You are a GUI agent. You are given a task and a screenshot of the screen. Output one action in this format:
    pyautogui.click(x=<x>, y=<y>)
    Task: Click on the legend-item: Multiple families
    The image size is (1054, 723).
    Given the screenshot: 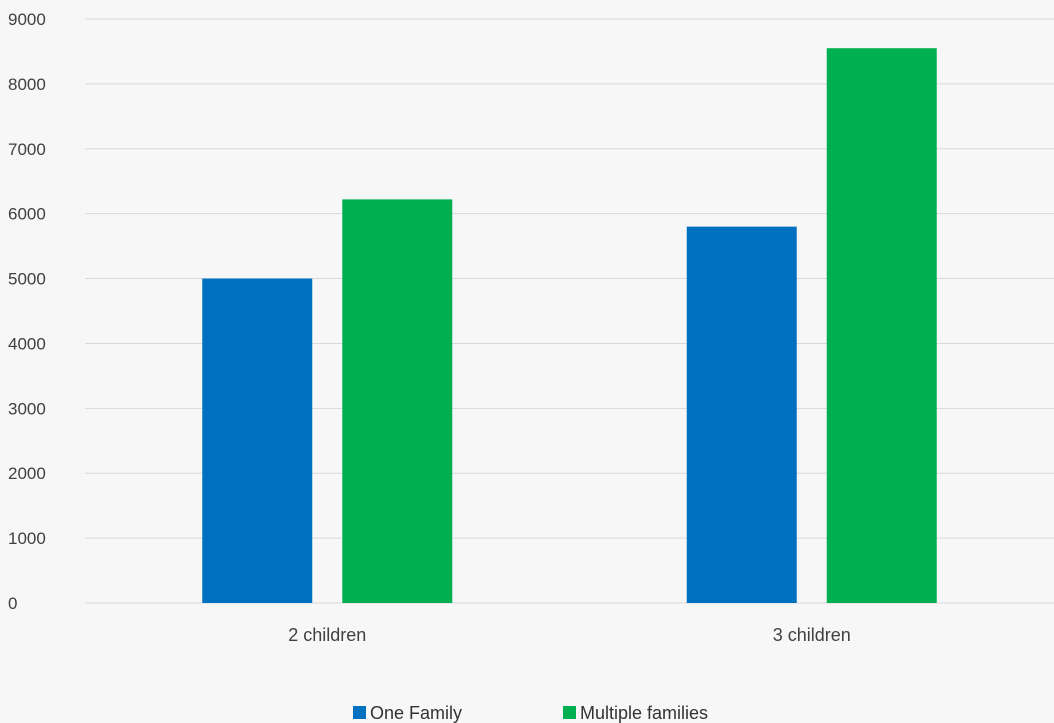 What is the action you would take?
    pyautogui.click(x=635, y=713)
    